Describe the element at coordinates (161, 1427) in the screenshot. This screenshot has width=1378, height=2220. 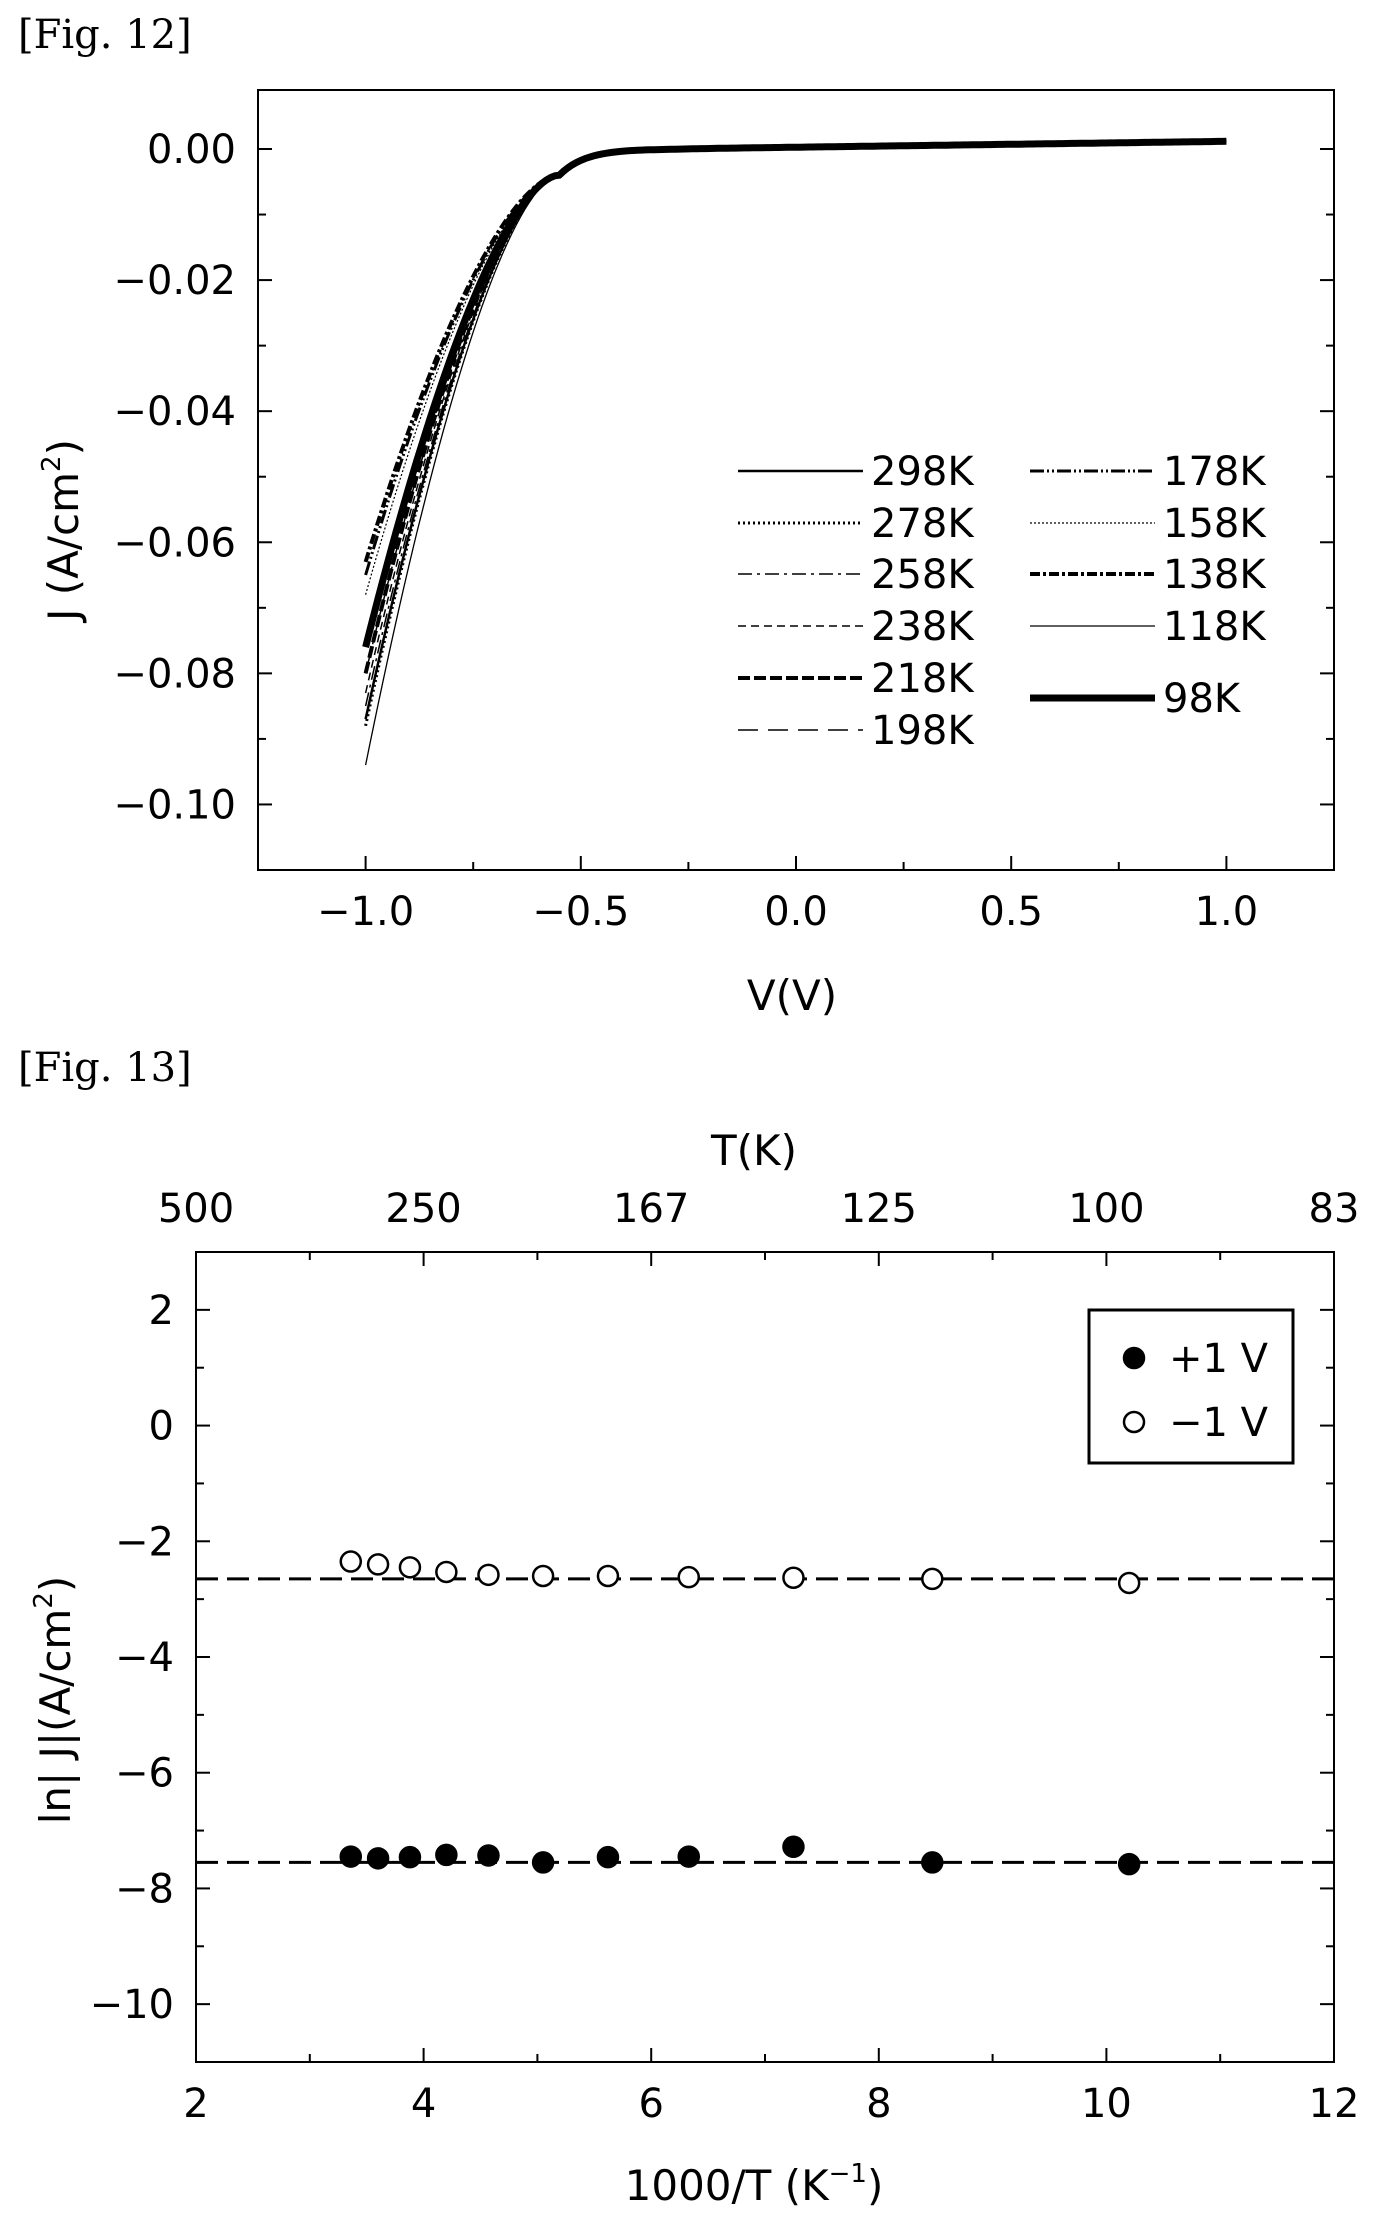
I see `fig13-y-tick-label: 0` at that location.